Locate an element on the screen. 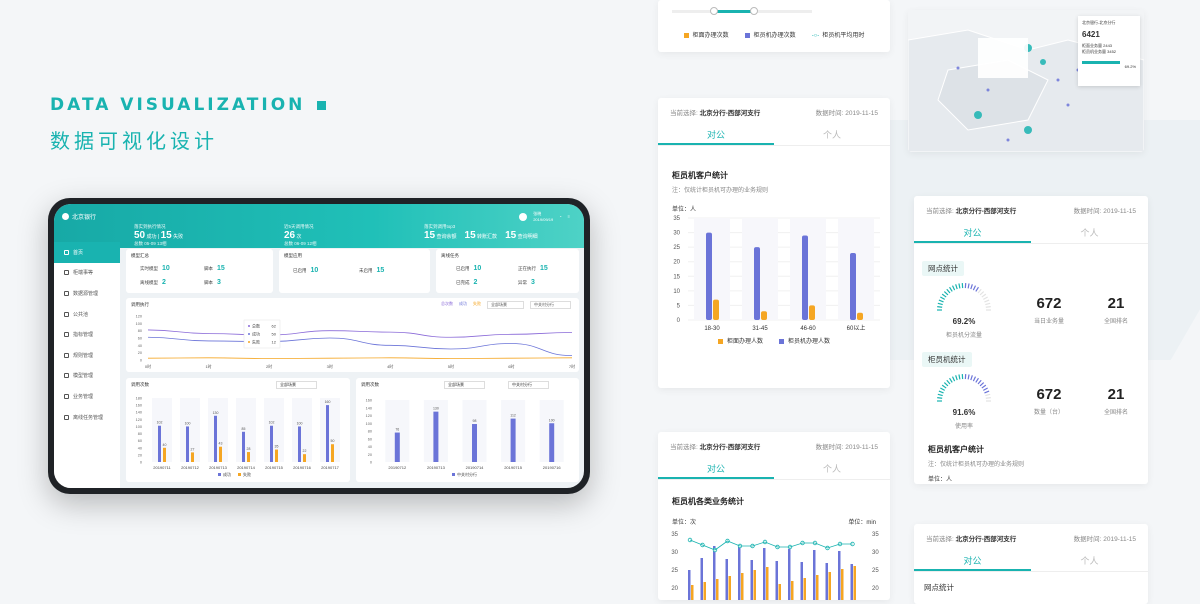  sidebar-item: 业务管理 is located at coordinates (87, 396).